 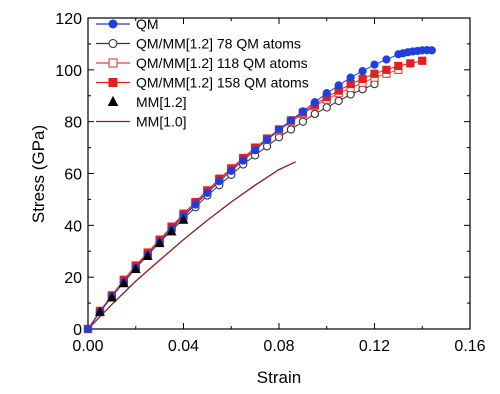 What do you see at coordinates (222, 63) in the screenshot?
I see `legend-label: QM/MM[1.2] 118 QM atoms` at bounding box center [222, 63].